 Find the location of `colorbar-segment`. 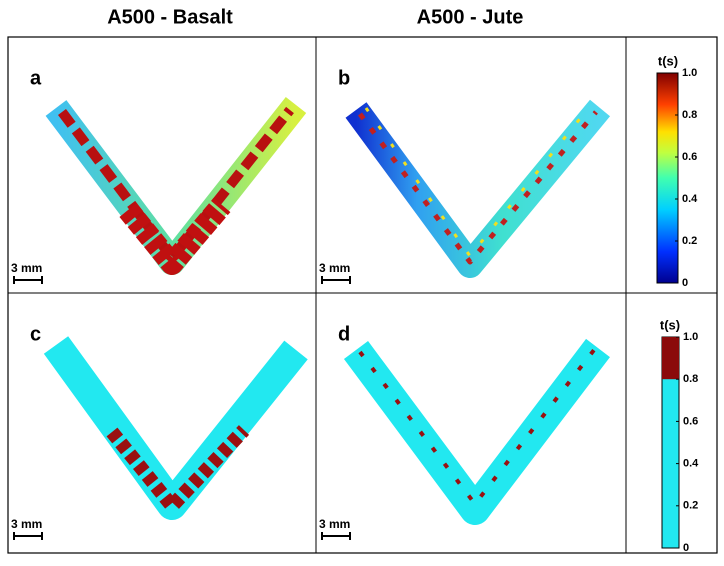

colorbar-segment is located at coordinates (670, 358).